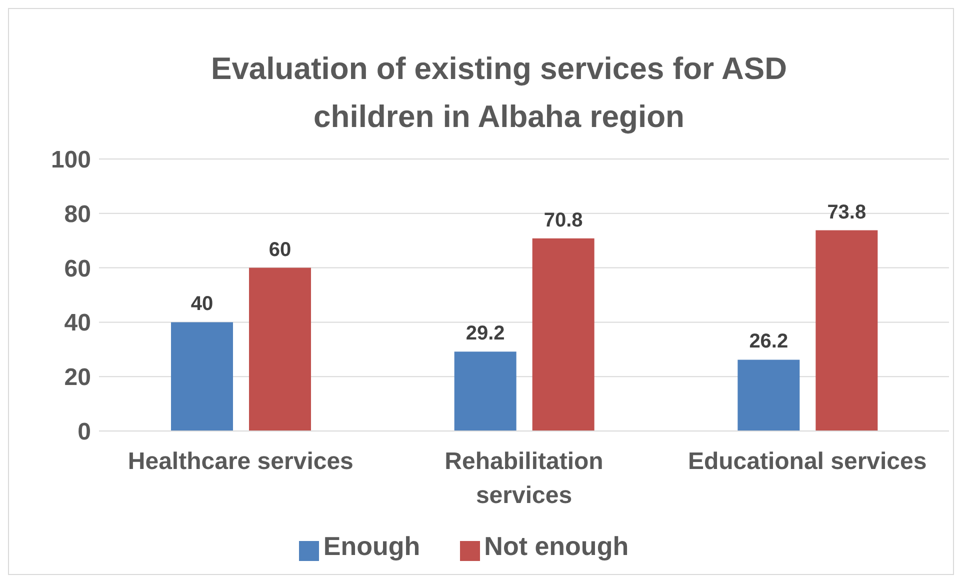 The width and height of the screenshot is (960, 581). Describe the element at coordinates (280, 249) in the screenshot. I see `data-label: 60` at that location.